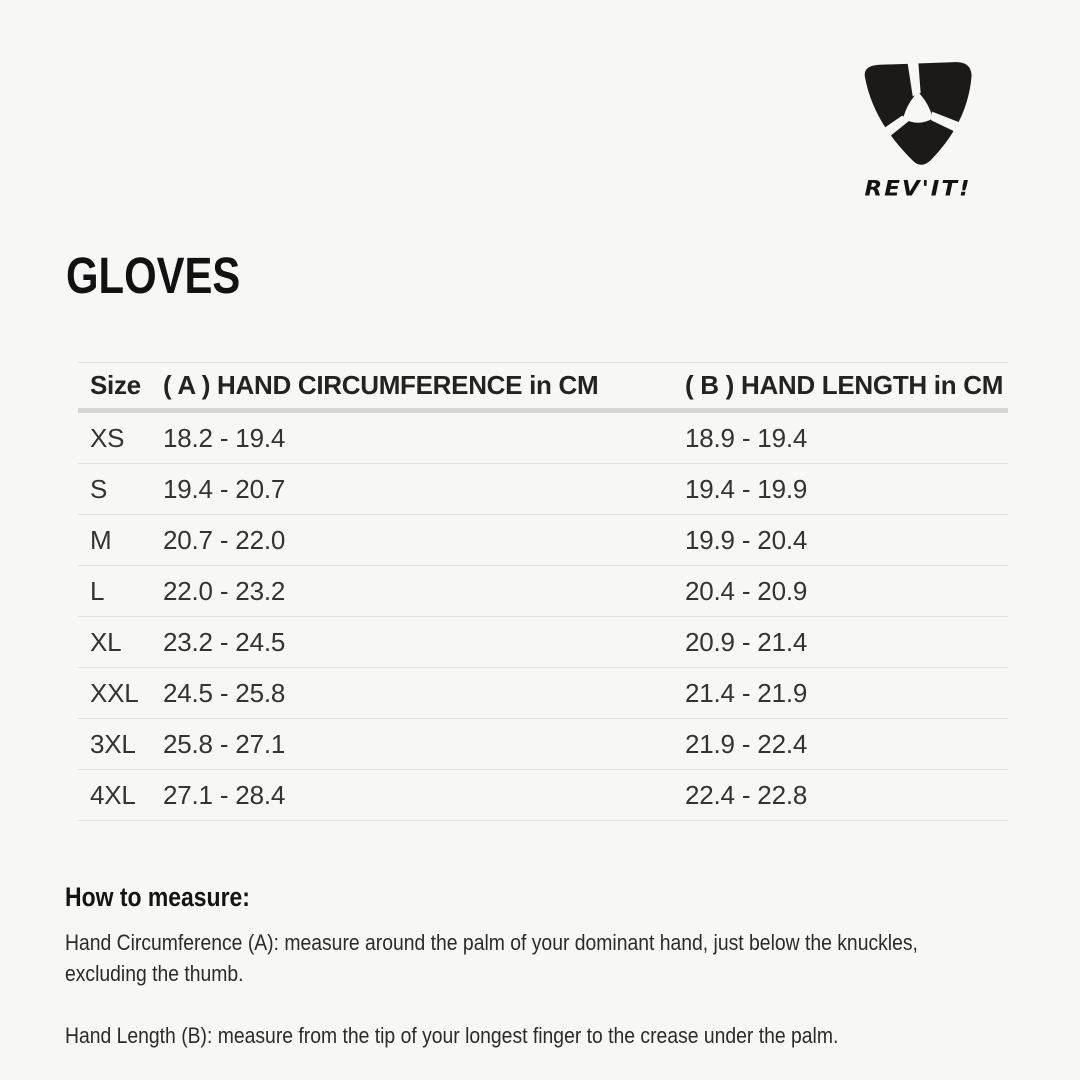  Describe the element at coordinates (99, 488) in the screenshot. I see `size-cell: S` at that location.